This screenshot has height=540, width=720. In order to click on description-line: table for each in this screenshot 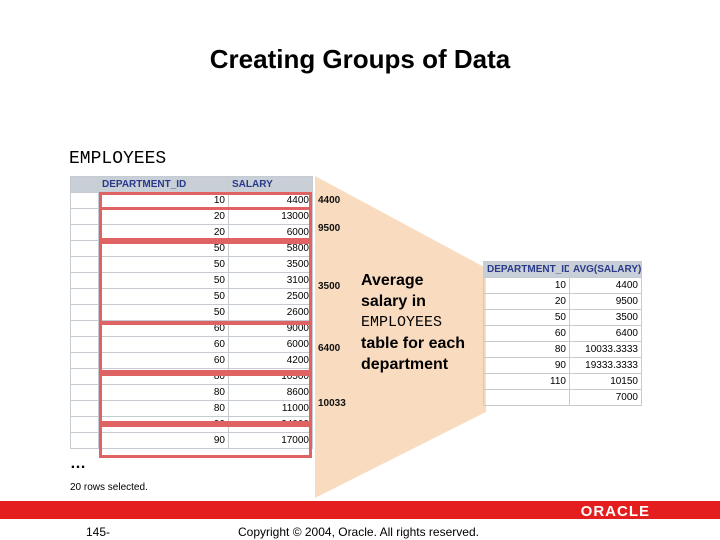, I will do `click(413, 343)`.